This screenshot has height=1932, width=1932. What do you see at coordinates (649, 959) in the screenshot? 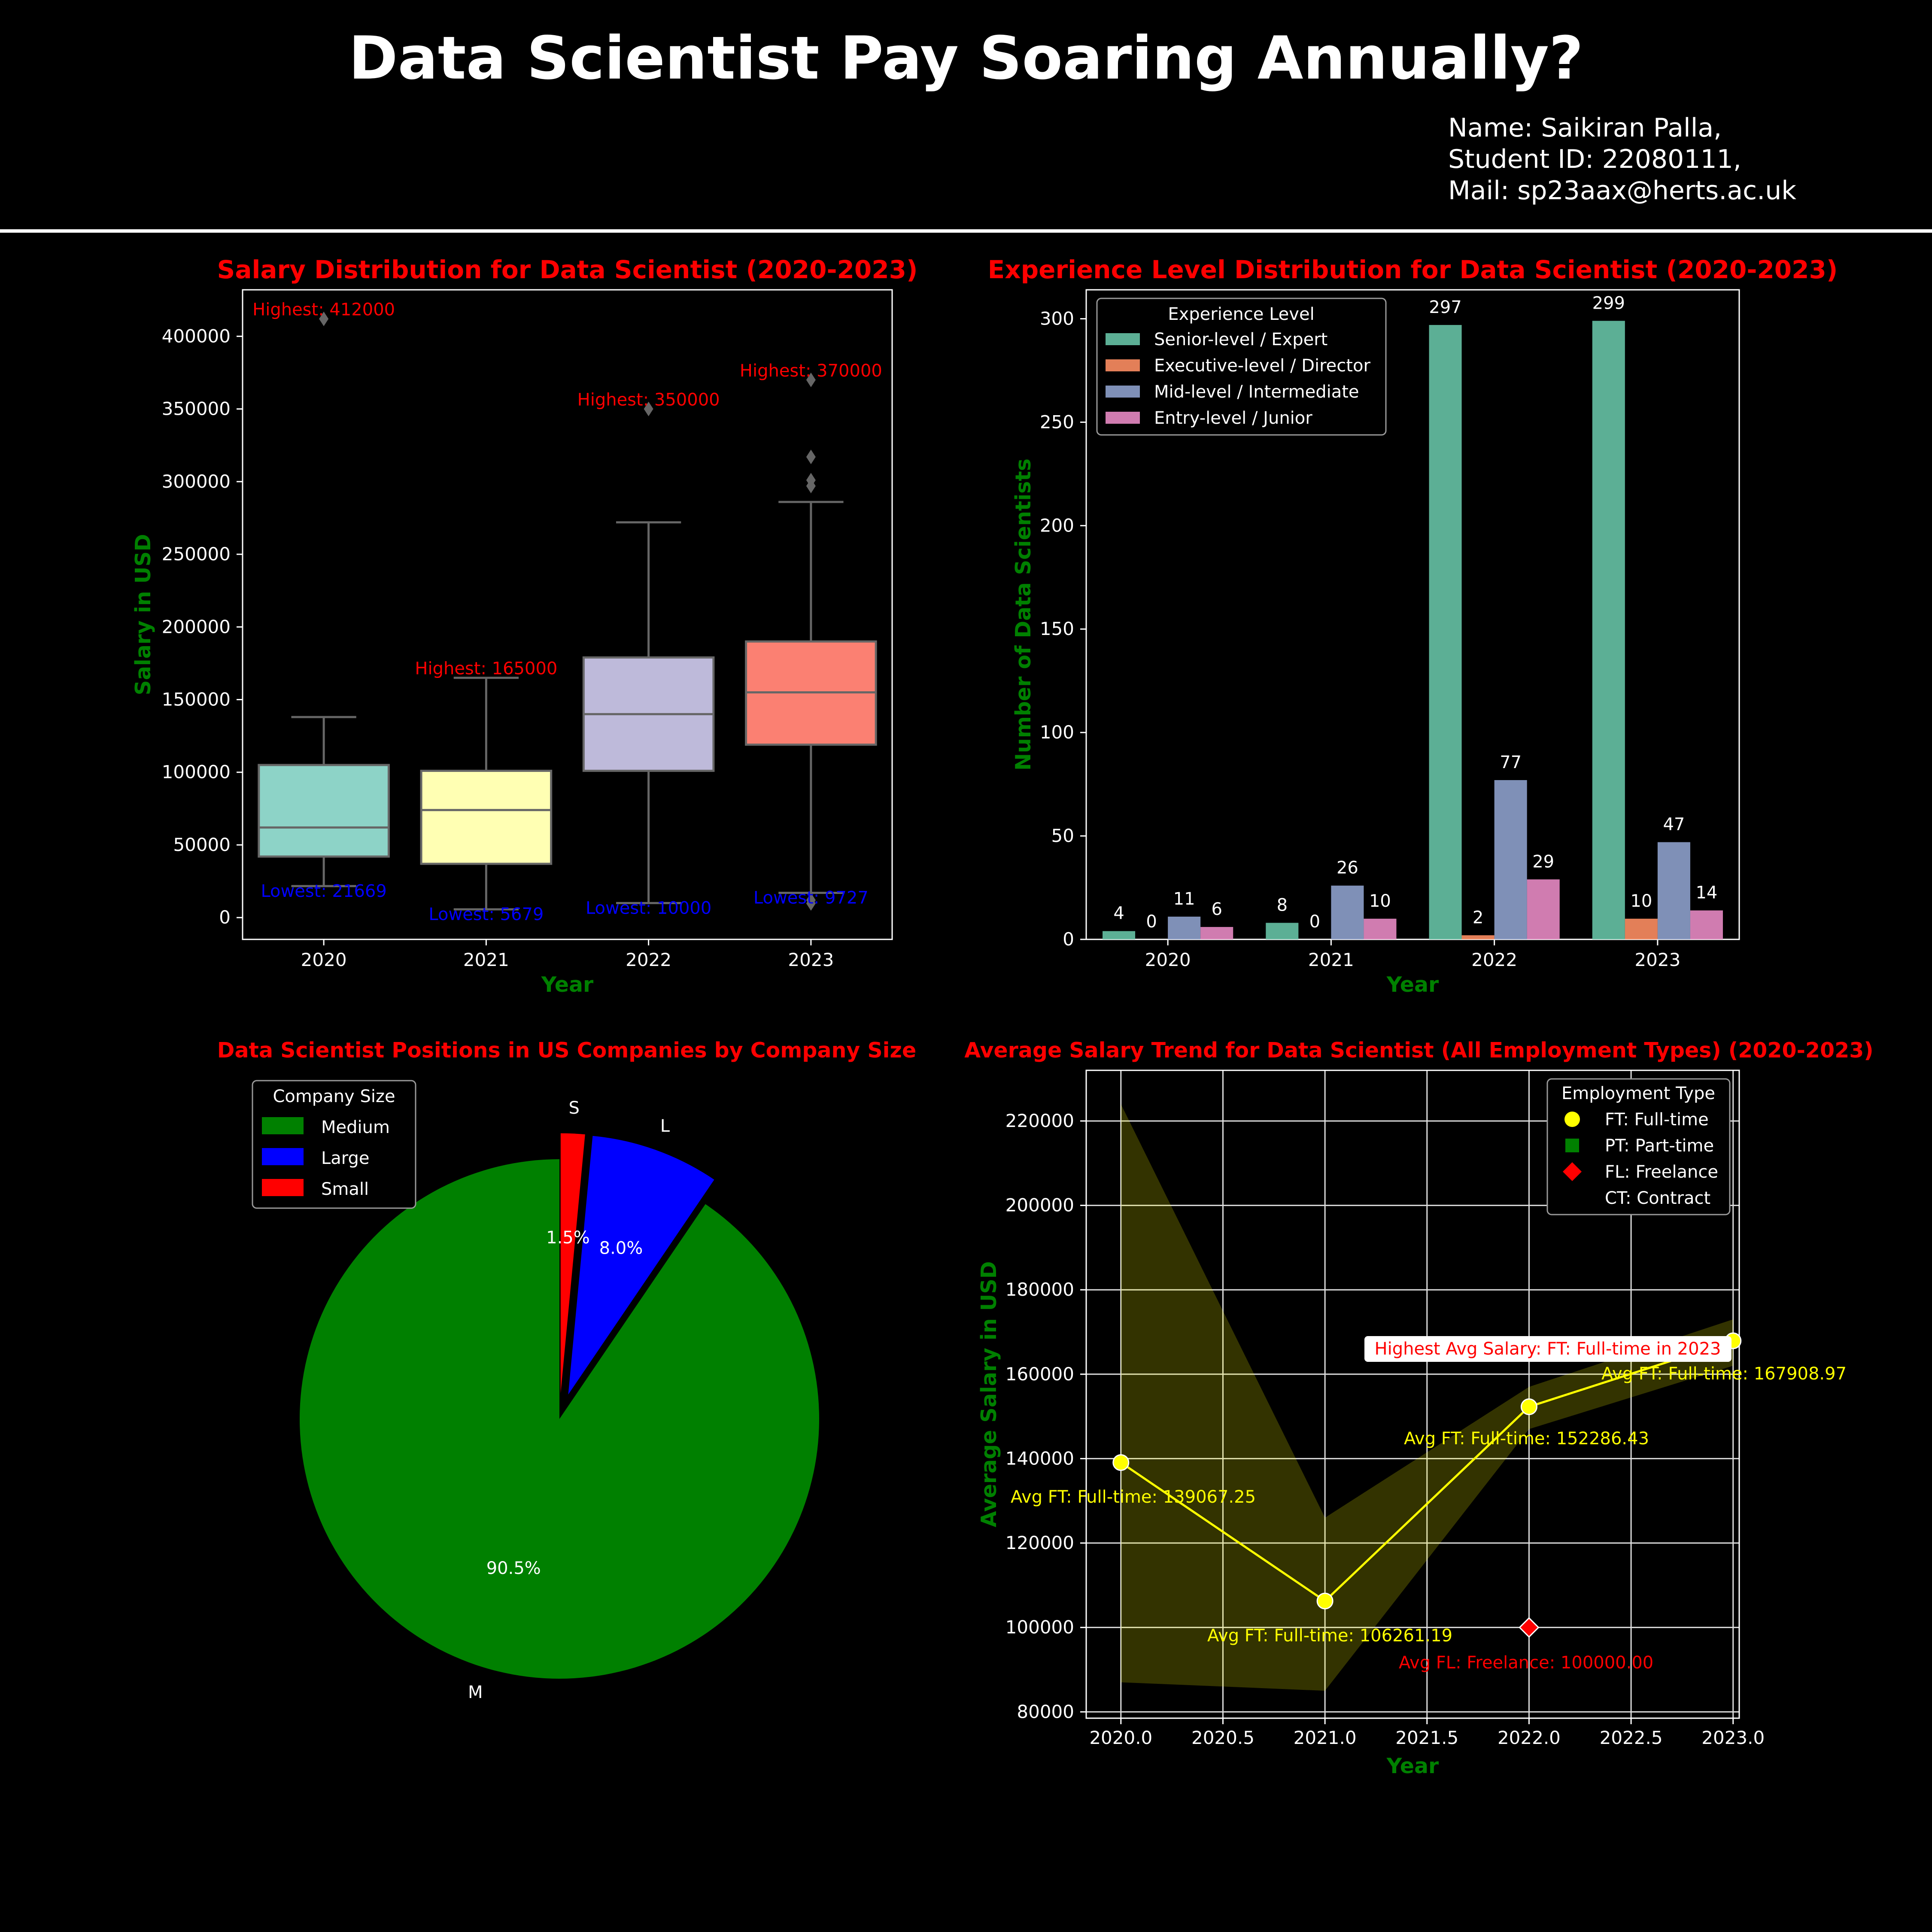
I see `x-tick-label: 2022` at bounding box center [649, 959].